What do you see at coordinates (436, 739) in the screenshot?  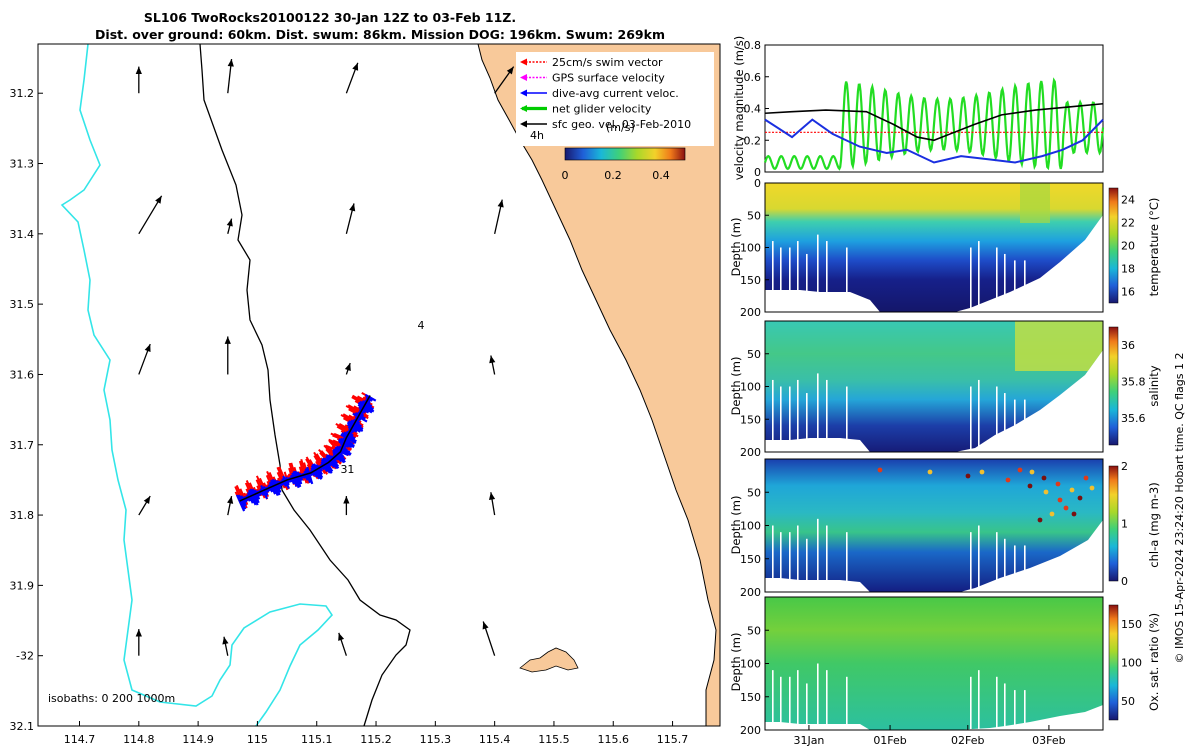 I see `map-x-tick-label: 115.3` at bounding box center [436, 739].